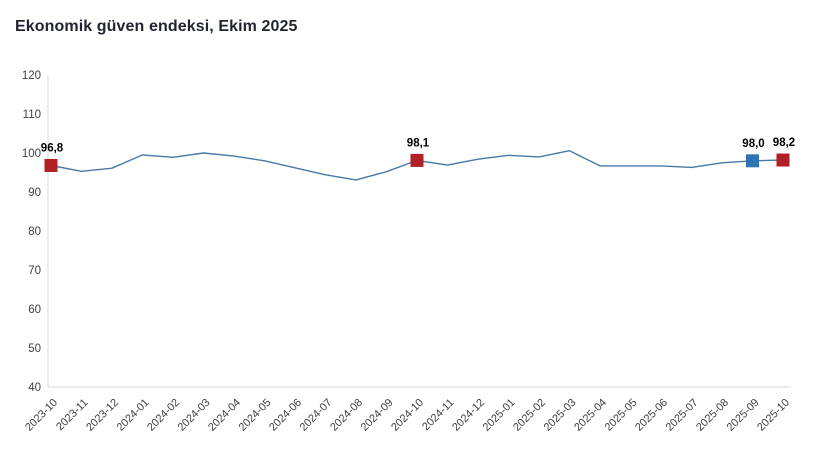 The image size is (815, 466). I want to click on x-tick-label: 2025-06, so click(651, 415).